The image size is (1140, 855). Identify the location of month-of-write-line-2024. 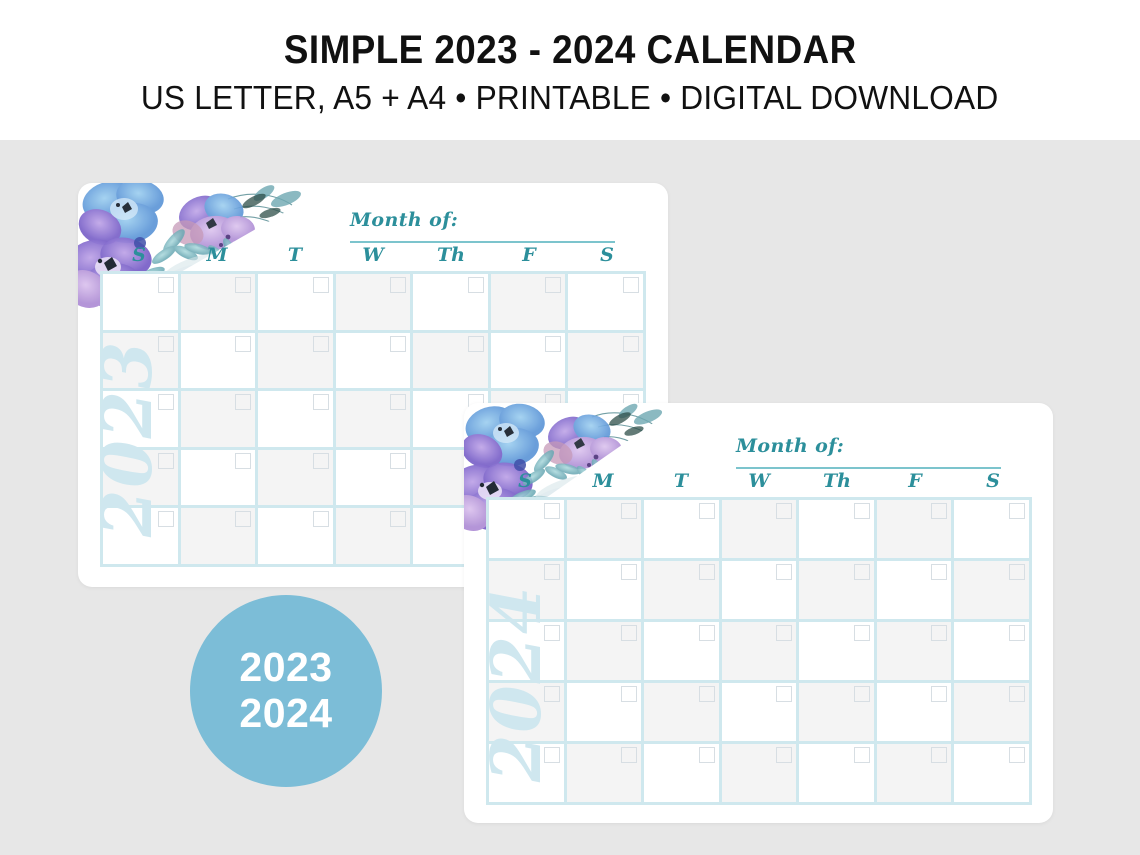
(868, 468).